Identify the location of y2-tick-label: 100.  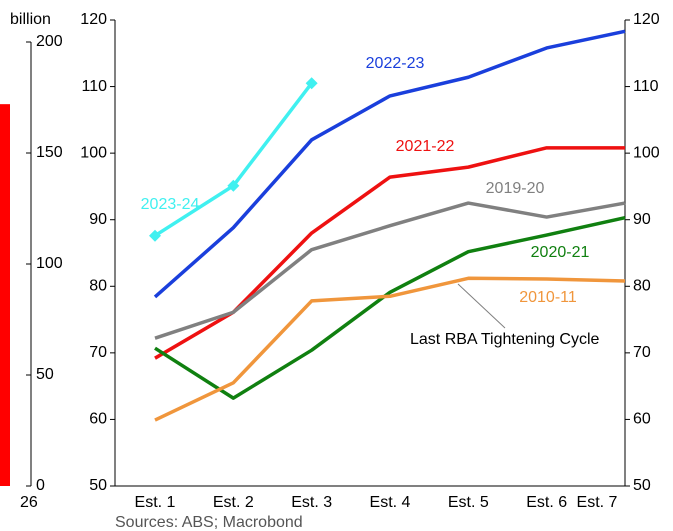
(646, 152).